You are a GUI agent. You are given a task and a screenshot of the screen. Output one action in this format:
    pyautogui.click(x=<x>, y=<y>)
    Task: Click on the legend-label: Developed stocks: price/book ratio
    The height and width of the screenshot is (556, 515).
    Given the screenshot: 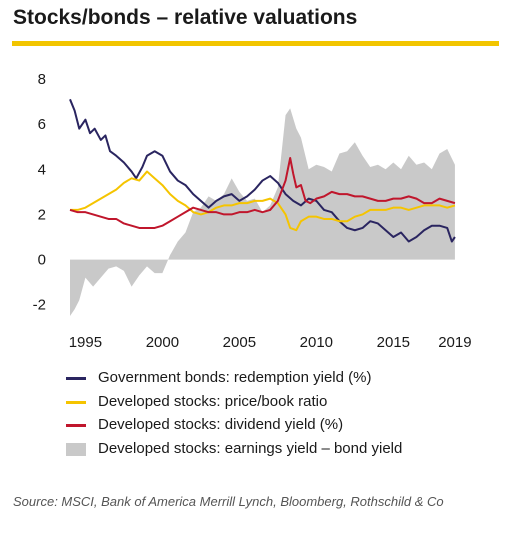 What is the action you would take?
    pyautogui.click(x=213, y=401)
    